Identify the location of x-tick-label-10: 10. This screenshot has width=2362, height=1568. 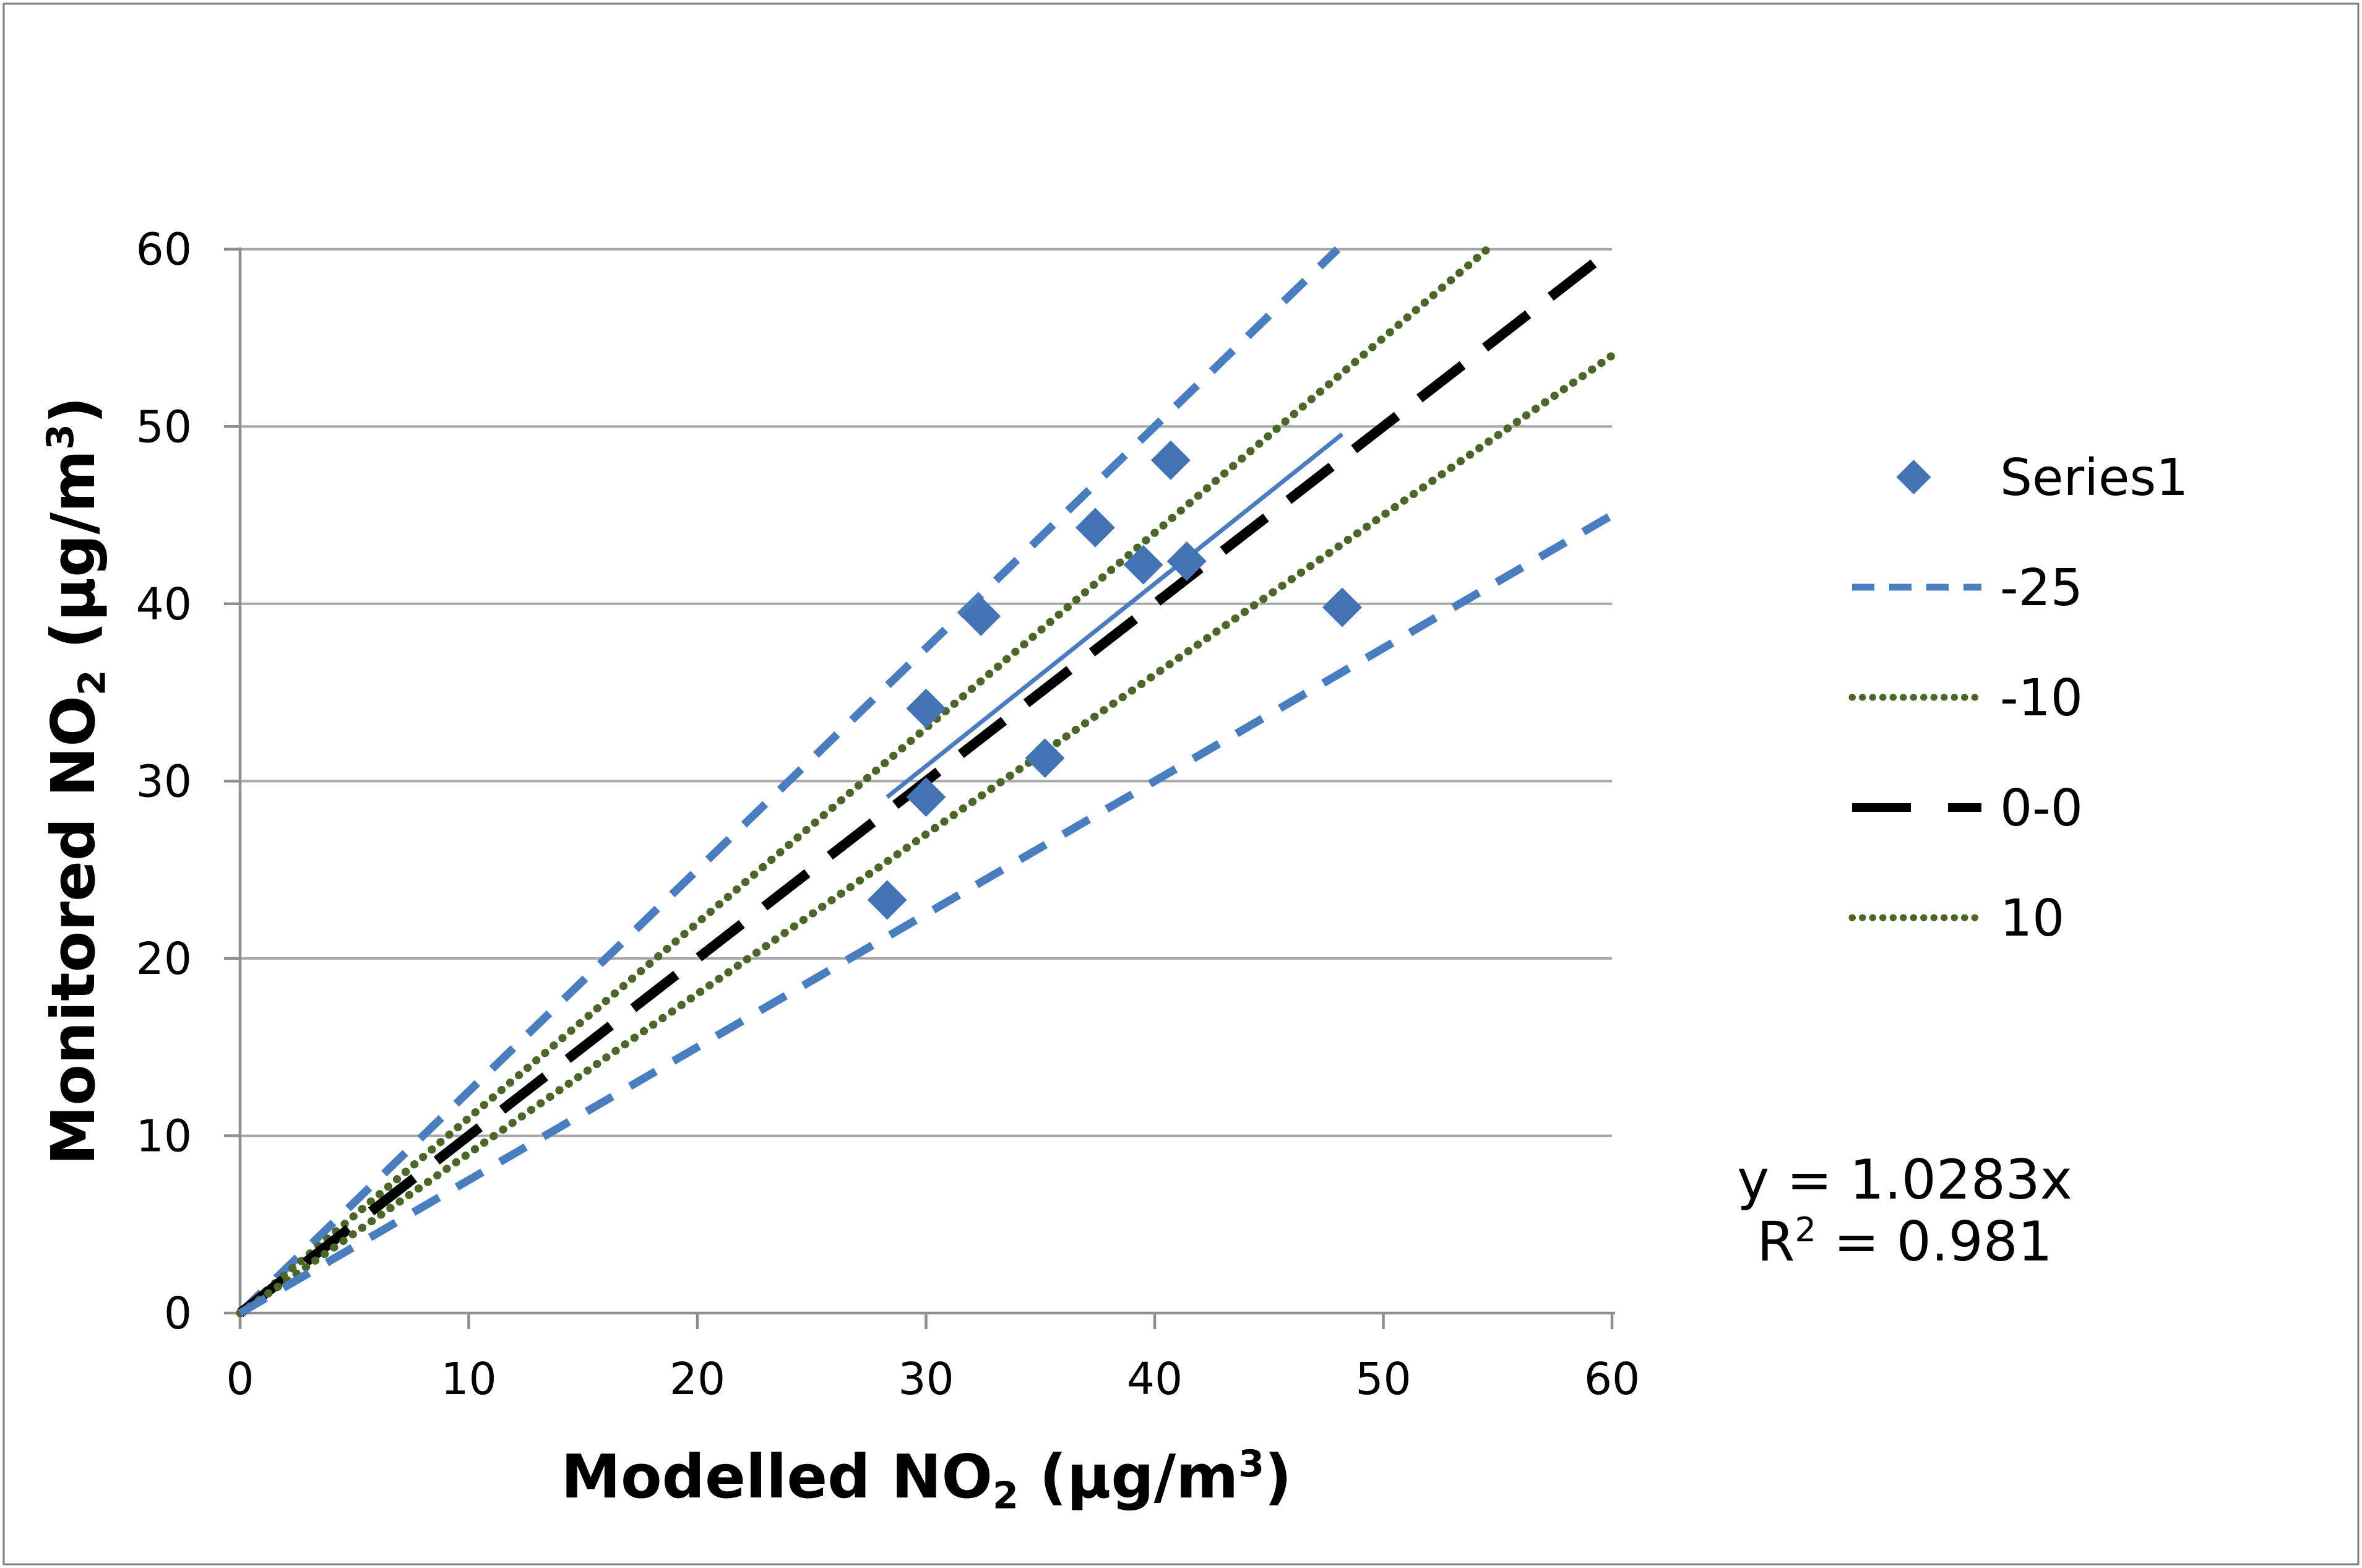
(468, 1379).